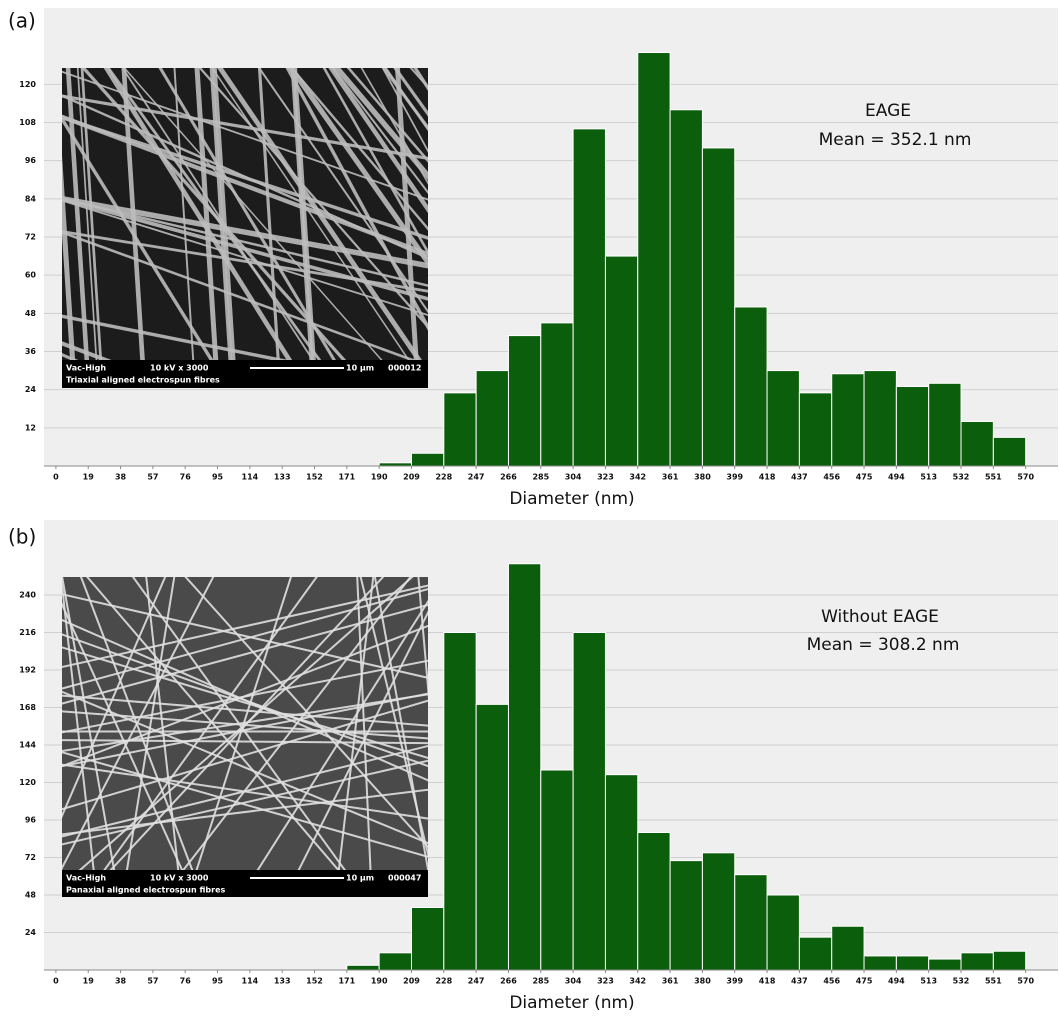 The height and width of the screenshot is (1017, 1059). I want to click on annotation: Mean = 308.2 nm, so click(883, 645).